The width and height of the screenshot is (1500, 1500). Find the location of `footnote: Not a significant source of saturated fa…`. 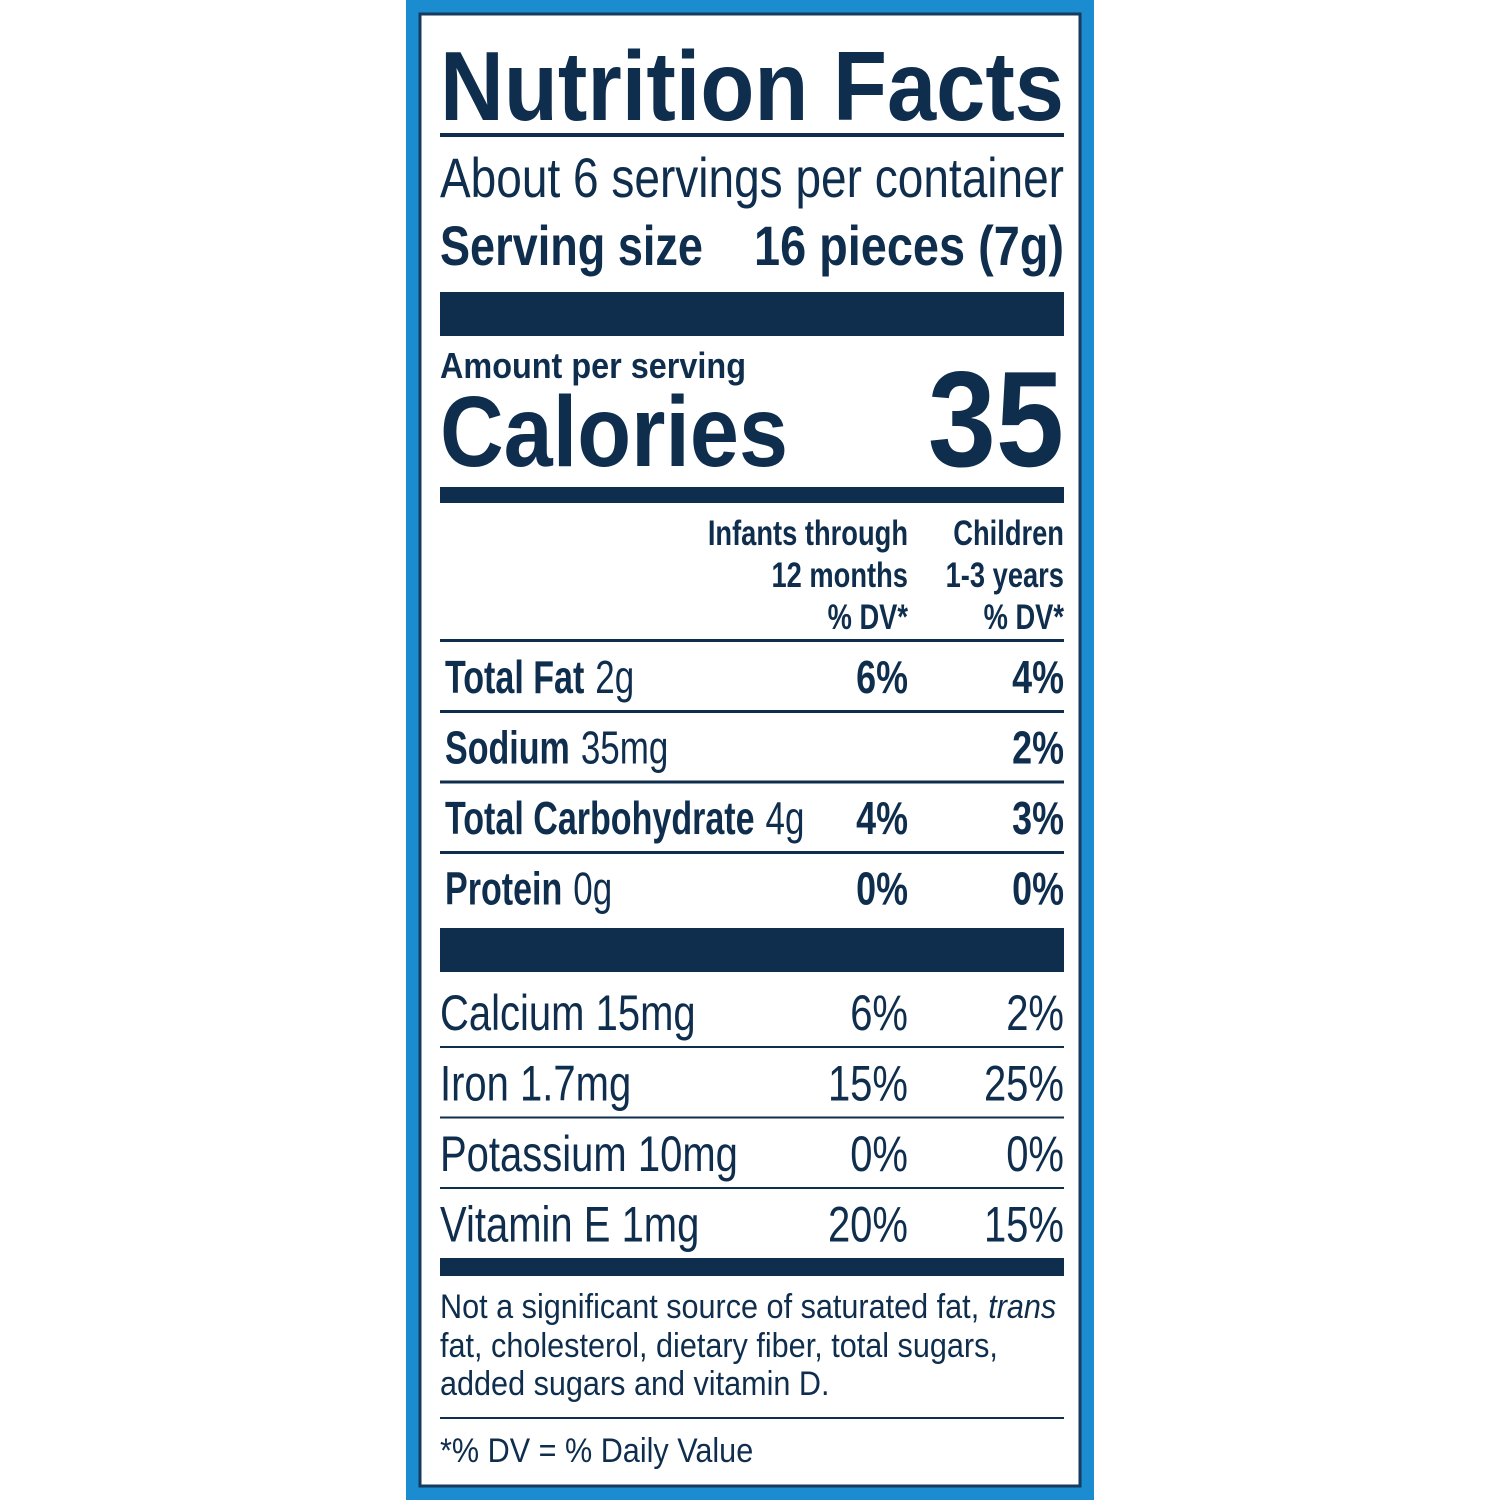

footnote: Not a significant source of saturated fa… is located at coordinates (709, 1307).